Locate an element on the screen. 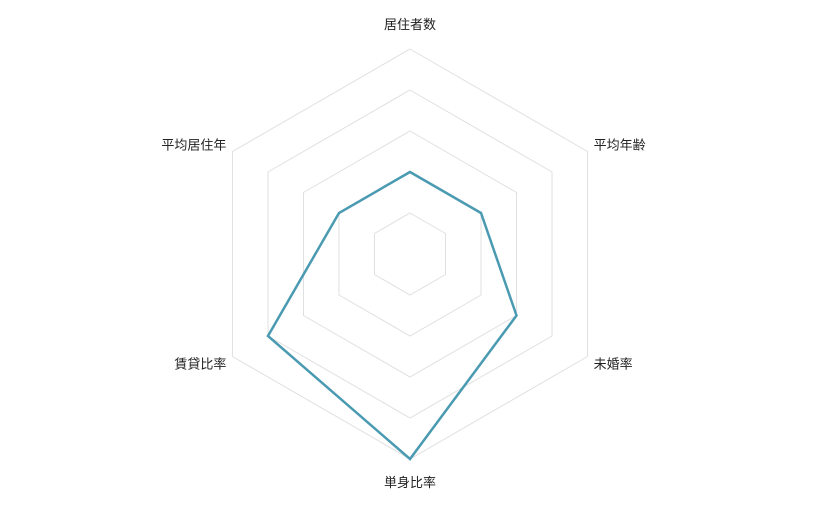  axis-label: 平均居住年 is located at coordinates (193, 146).